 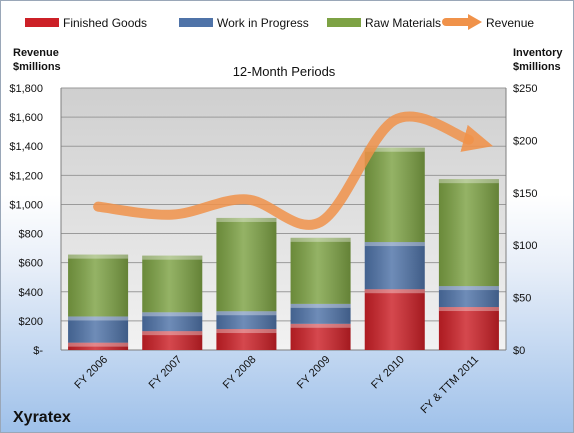 What do you see at coordinates (91, 373) in the screenshot?
I see `category-label: FY 2006` at bounding box center [91, 373].